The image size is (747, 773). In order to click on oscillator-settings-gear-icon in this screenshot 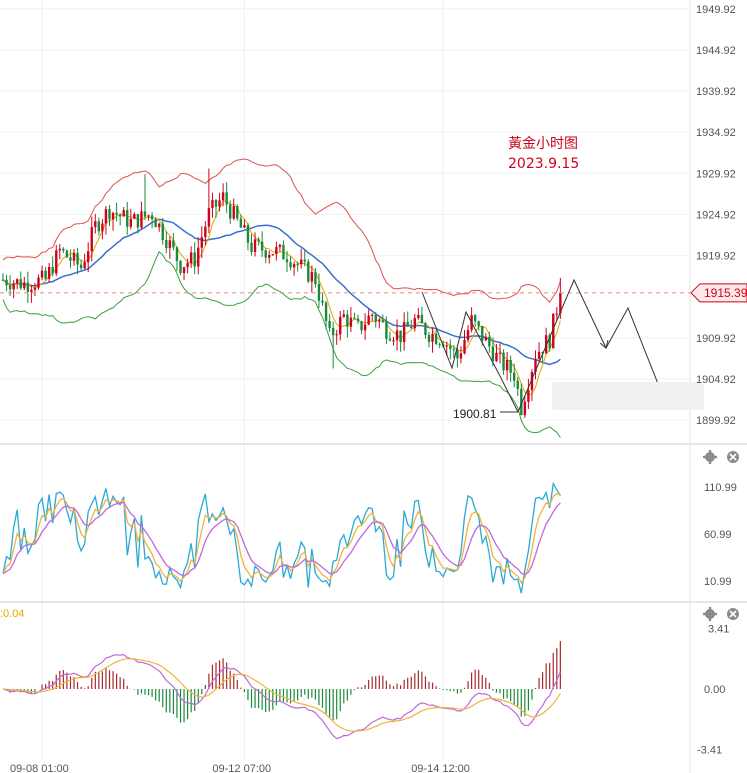, I will do `click(710, 457)`.